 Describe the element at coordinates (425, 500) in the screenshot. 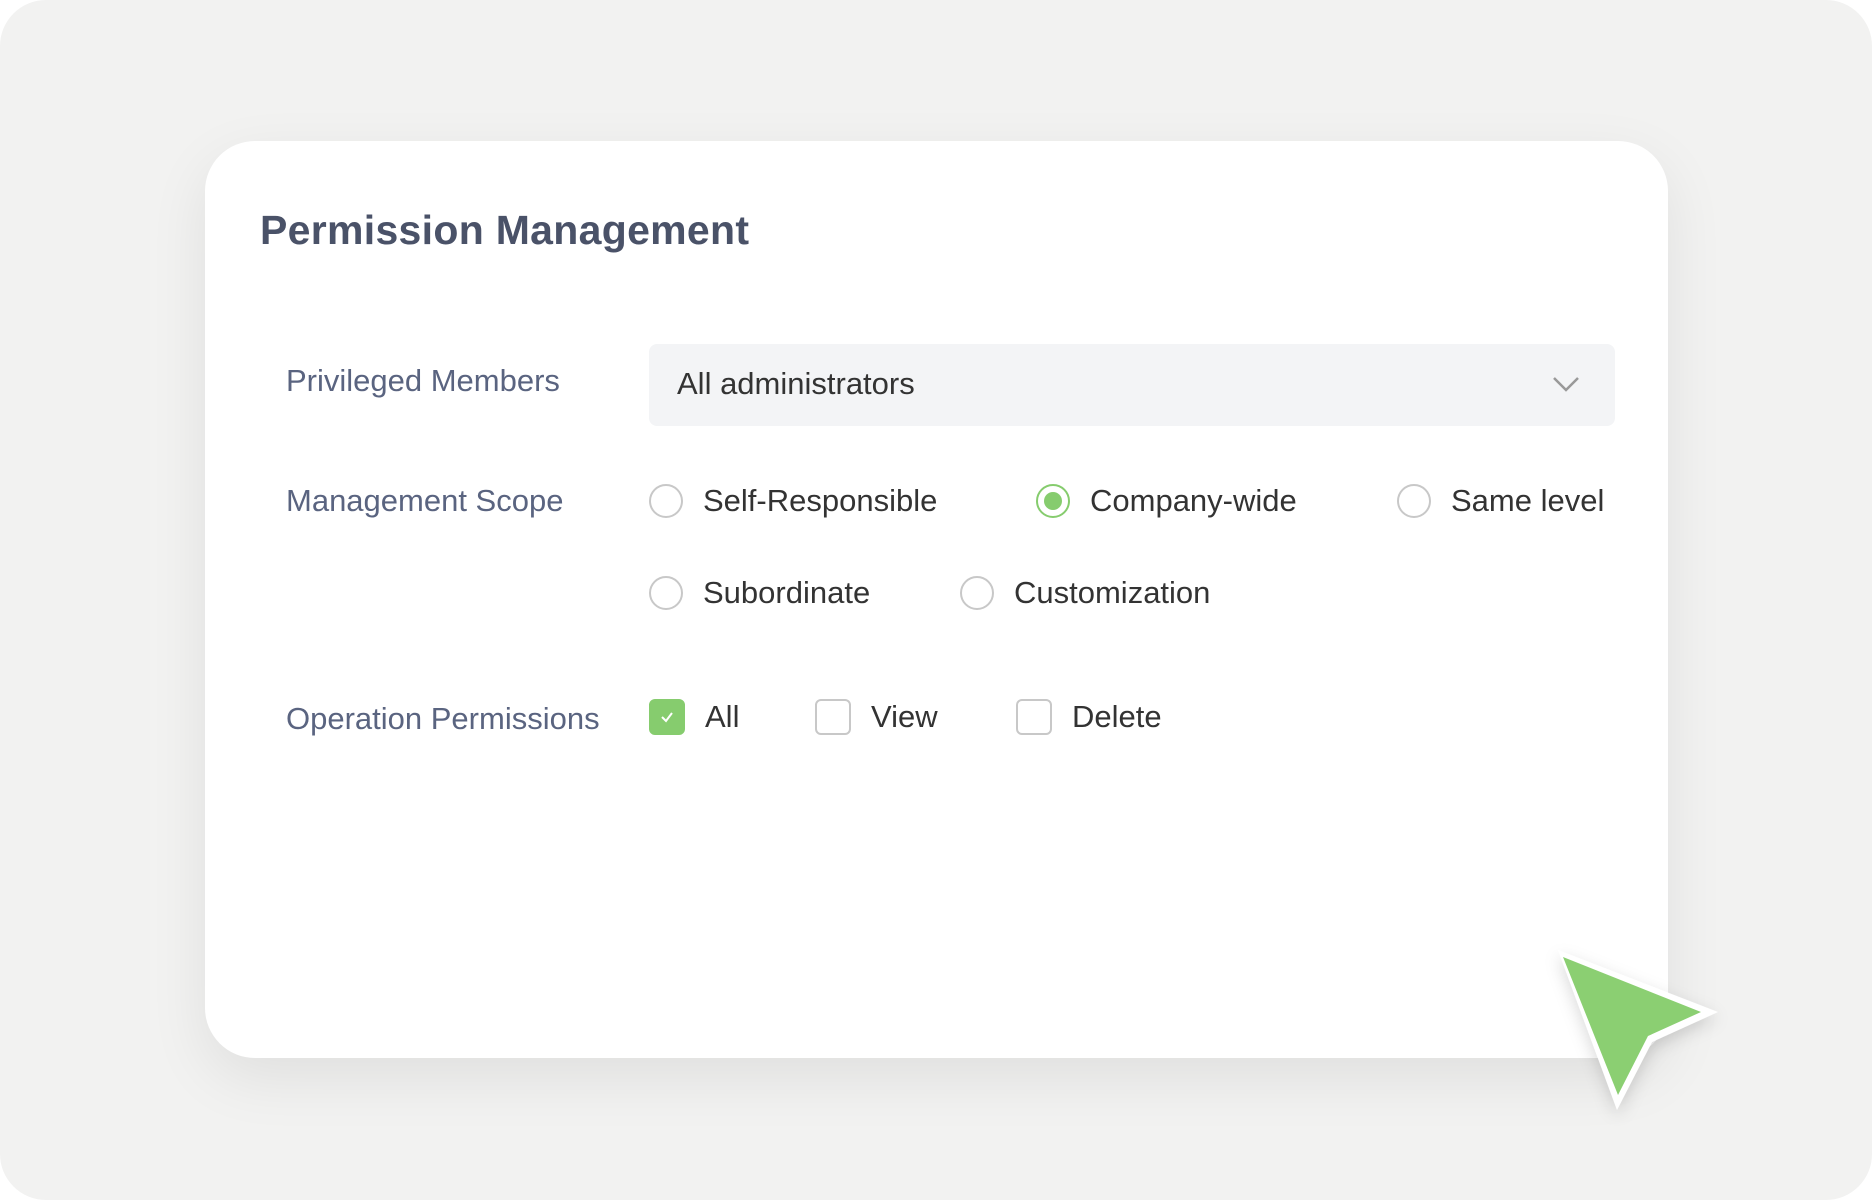

I see `management-scope-label: Management Scope` at that location.